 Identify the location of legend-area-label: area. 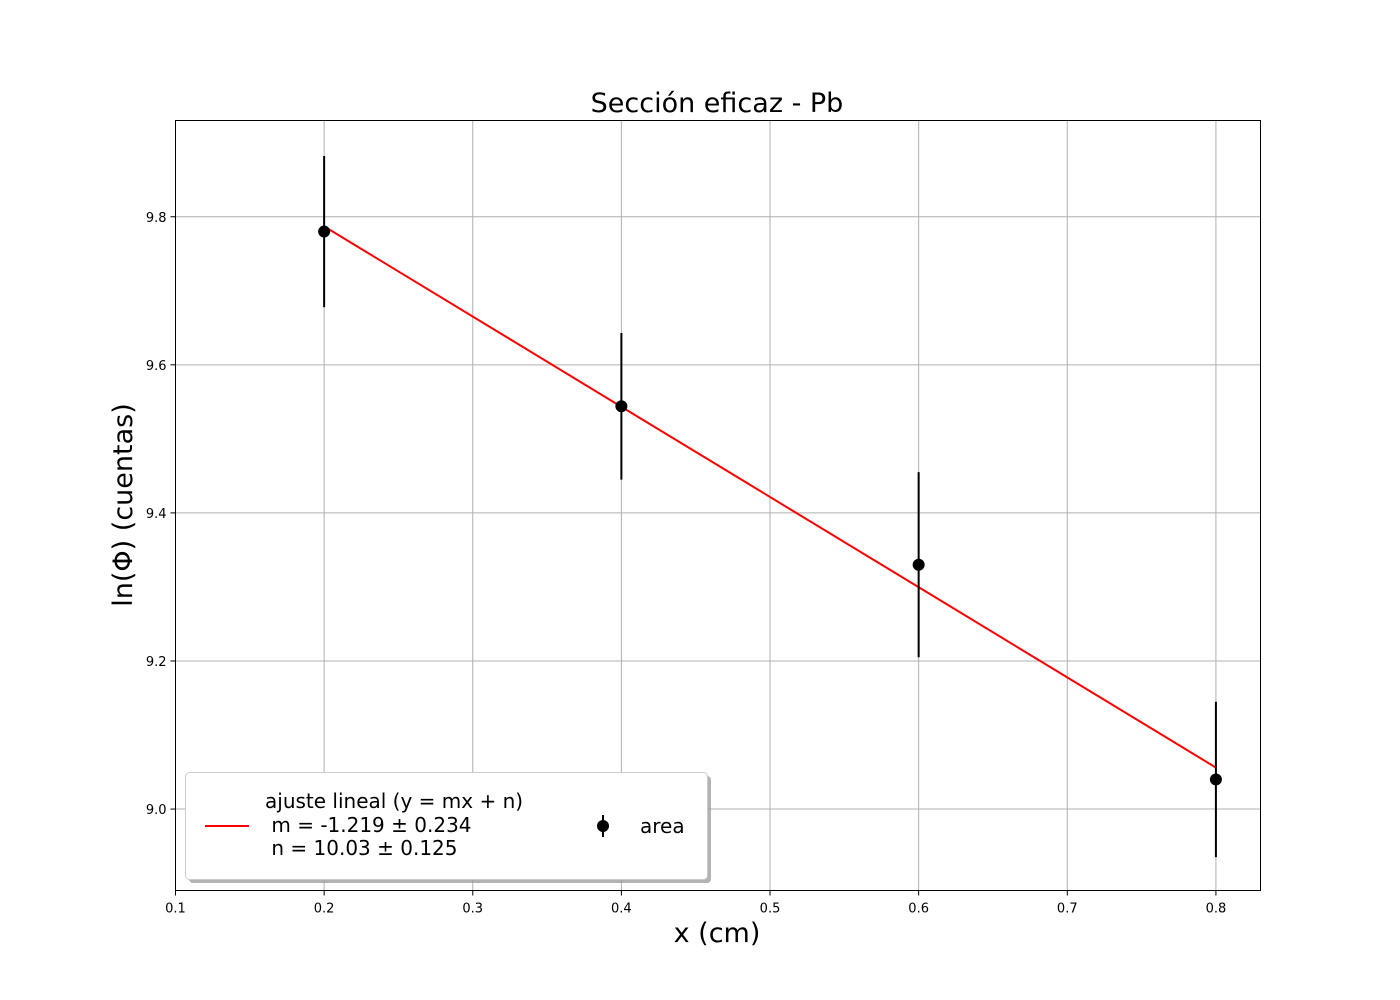
(662, 826).